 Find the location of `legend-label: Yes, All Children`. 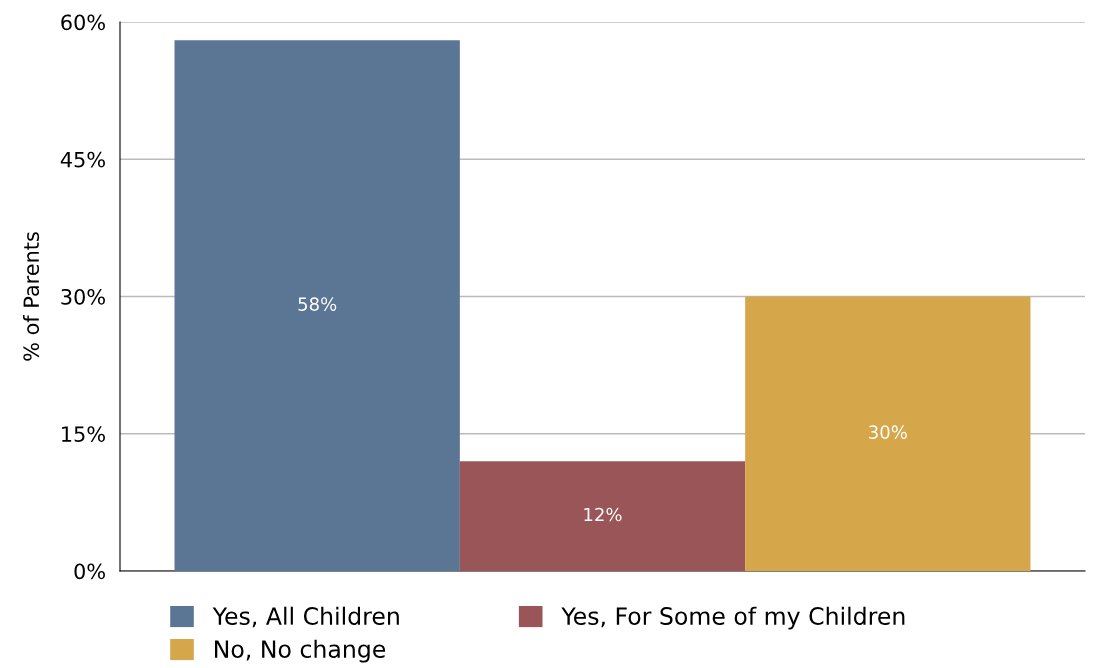

legend-label: Yes, All Children is located at coordinates (305, 617).